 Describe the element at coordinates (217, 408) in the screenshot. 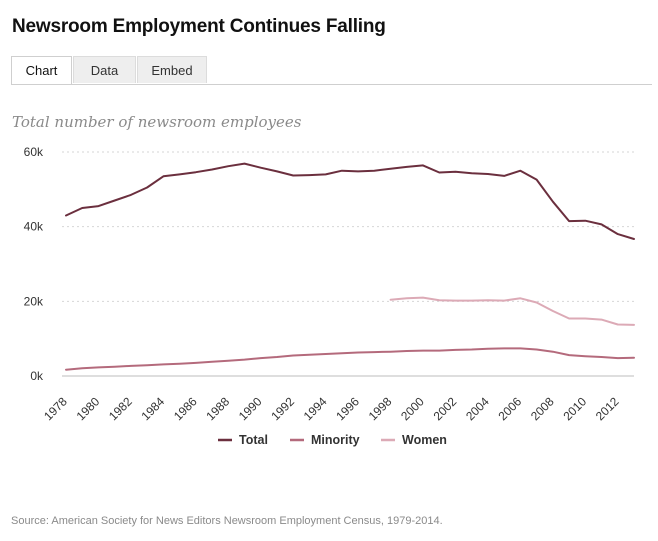

I see `x-tick-label: 1988` at that location.